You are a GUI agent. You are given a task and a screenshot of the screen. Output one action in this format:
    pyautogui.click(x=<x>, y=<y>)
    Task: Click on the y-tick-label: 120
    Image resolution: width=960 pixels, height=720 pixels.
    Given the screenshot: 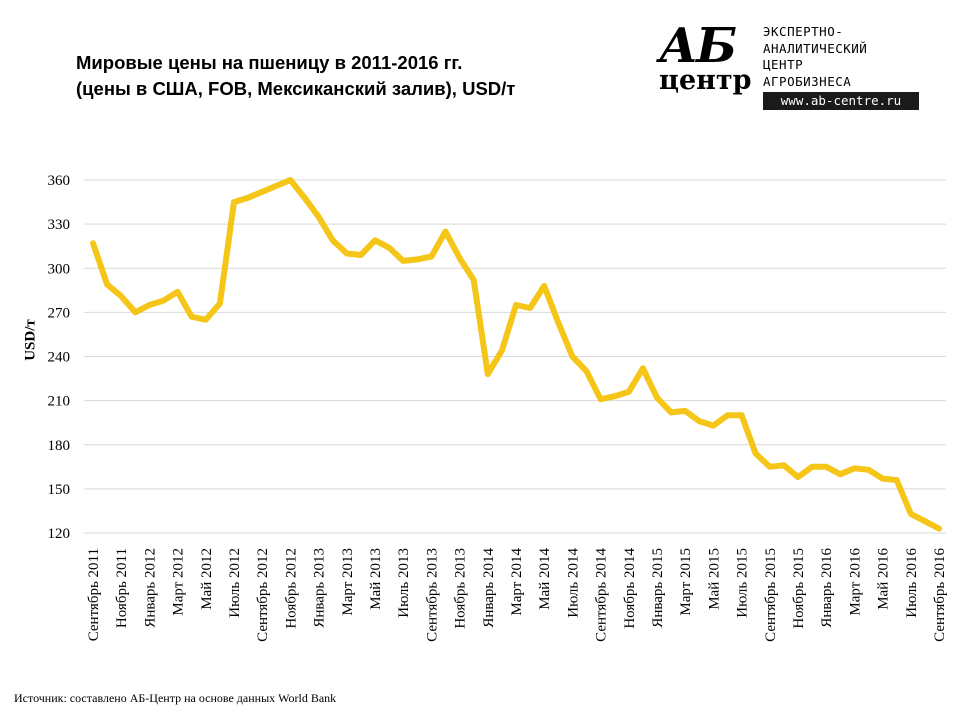 What is the action you would take?
    pyautogui.click(x=59, y=534)
    